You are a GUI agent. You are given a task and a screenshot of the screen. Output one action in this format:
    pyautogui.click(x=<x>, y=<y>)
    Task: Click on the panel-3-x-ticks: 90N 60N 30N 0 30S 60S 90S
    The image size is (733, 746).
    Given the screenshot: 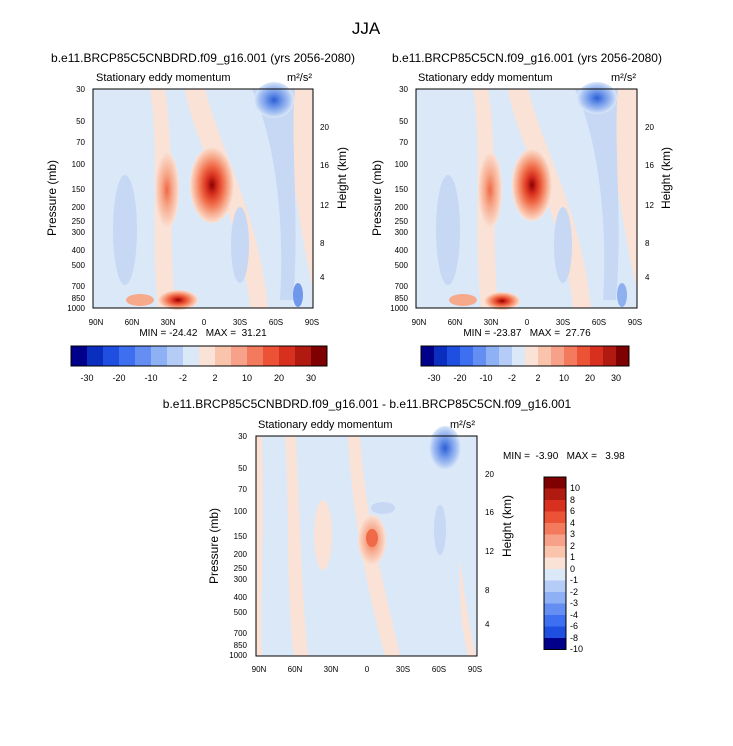 What is the action you would take?
    pyautogui.click(x=367, y=669)
    